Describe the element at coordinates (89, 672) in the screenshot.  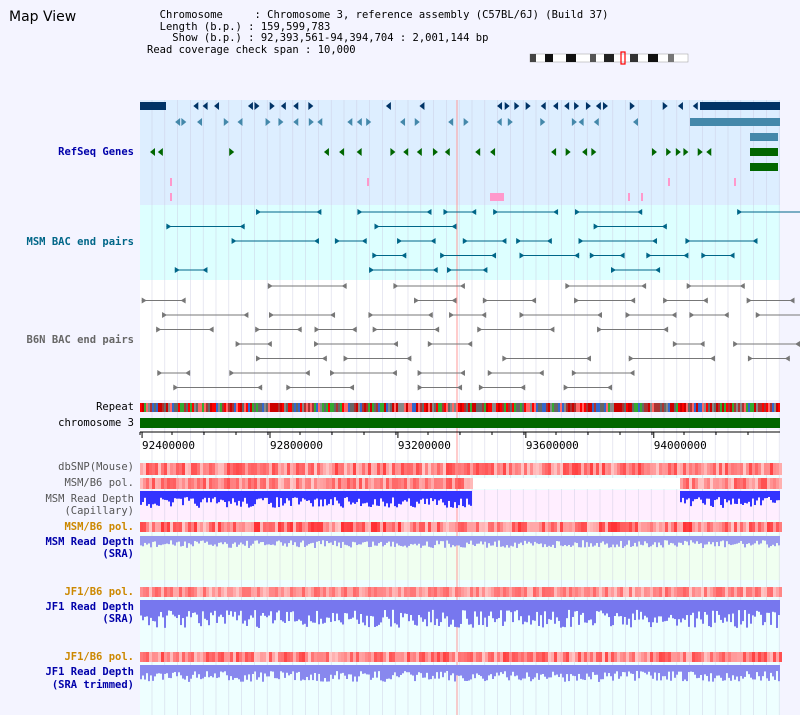
I see `track-label-jf1-depth-trim-1: JF1 Read Depth` at that location.